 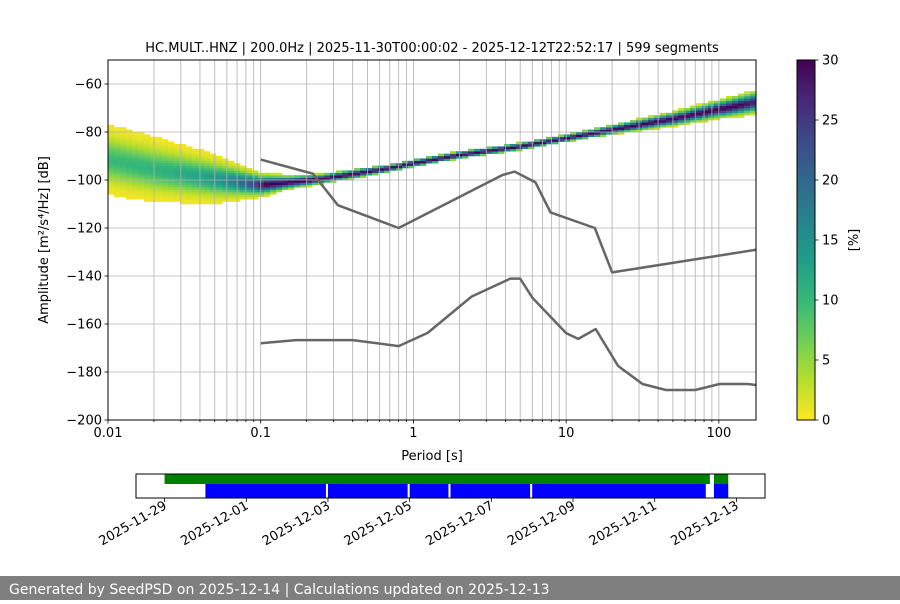 What do you see at coordinates (704, 523) in the screenshot?
I see `availability-date-label: 2025-12-13` at bounding box center [704, 523].